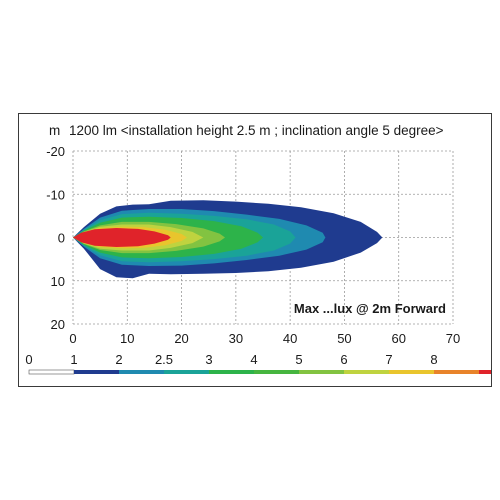 This screenshot has height=500, width=500. I want to click on y-tick-label: 20, so click(58, 324).